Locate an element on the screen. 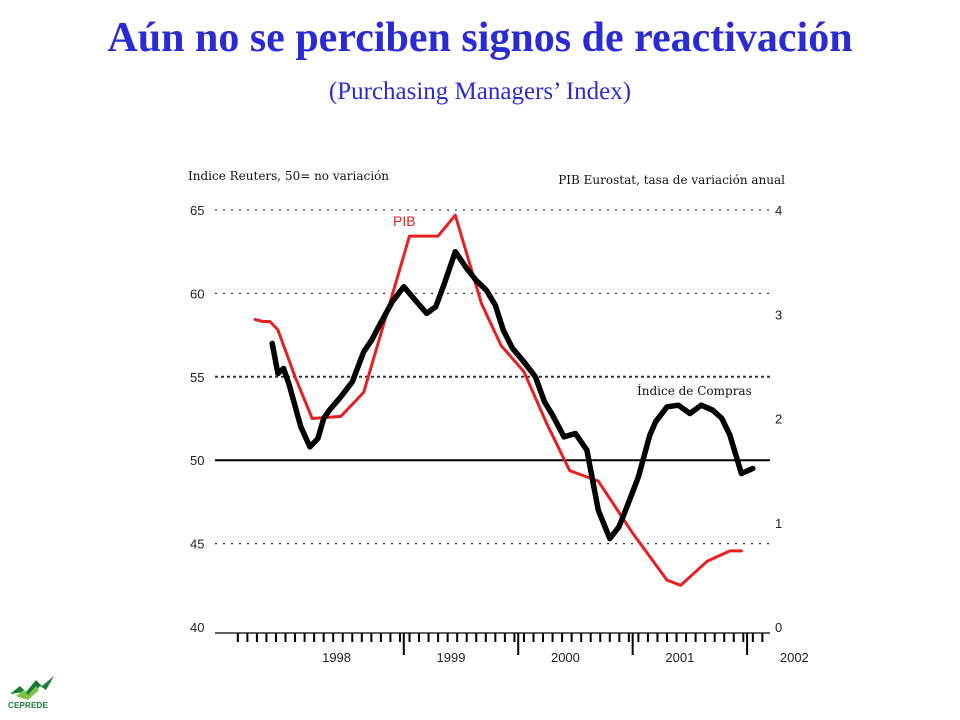 The width and height of the screenshot is (960, 720). y-tick-label-right: 1 is located at coordinates (778, 523).